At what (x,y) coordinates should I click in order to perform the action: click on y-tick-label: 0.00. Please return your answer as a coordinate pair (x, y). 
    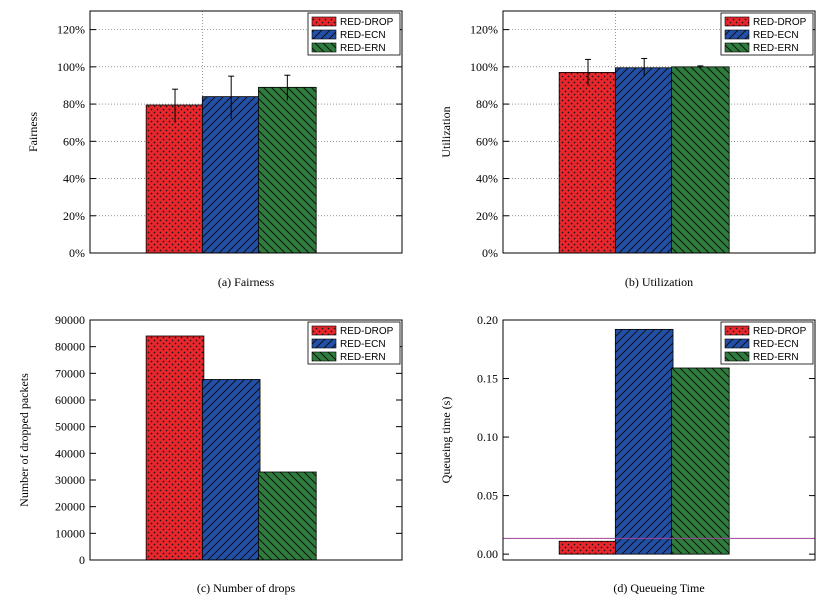
    Looking at the image, I should click on (487, 554).